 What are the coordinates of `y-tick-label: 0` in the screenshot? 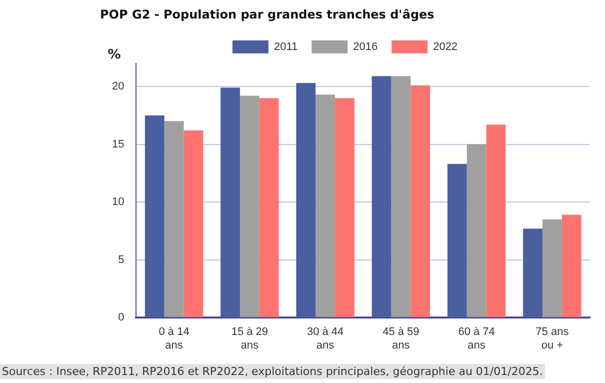 It's located at (121, 318).